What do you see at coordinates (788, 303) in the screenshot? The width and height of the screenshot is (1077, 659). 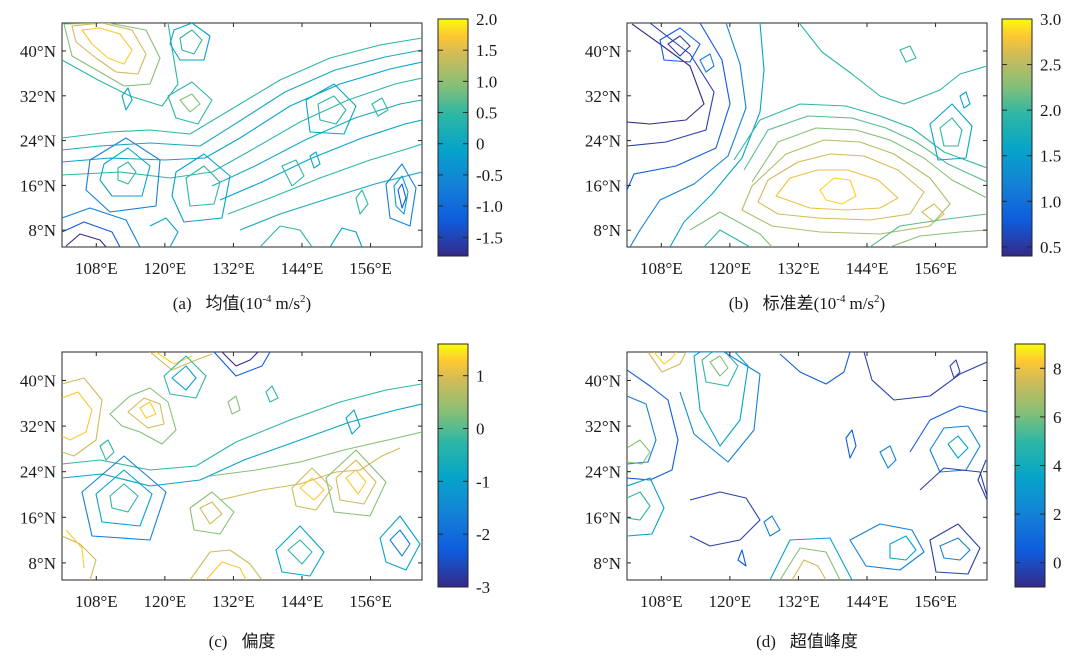 I see `caption-text: 标准差` at bounding box center [788, 303].